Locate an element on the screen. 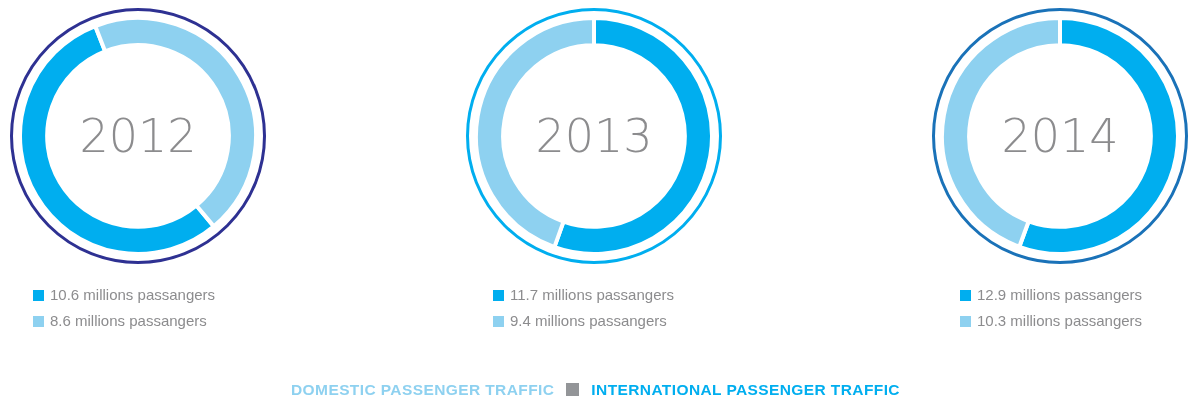 This screenshot has height=402, width=1191. text: 2013 is located at coordinates (594, 136).